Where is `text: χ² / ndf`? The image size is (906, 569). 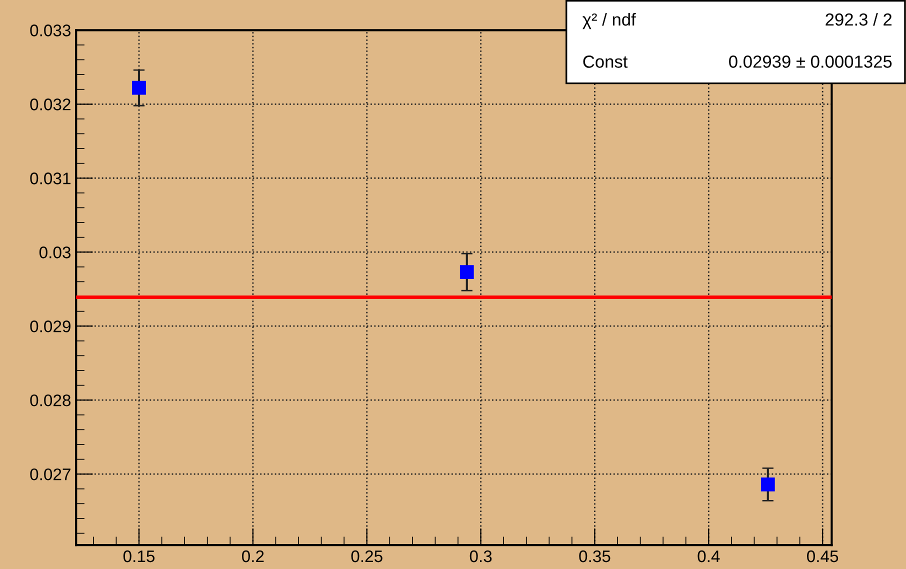
text: χ² / ndf is located at coordinates (609, 21).